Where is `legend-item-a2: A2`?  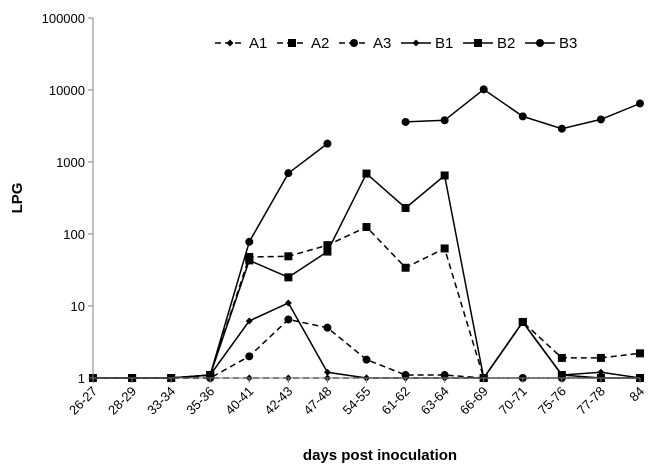
legend-item-a2: A2 is located at coordinates (303, 43).